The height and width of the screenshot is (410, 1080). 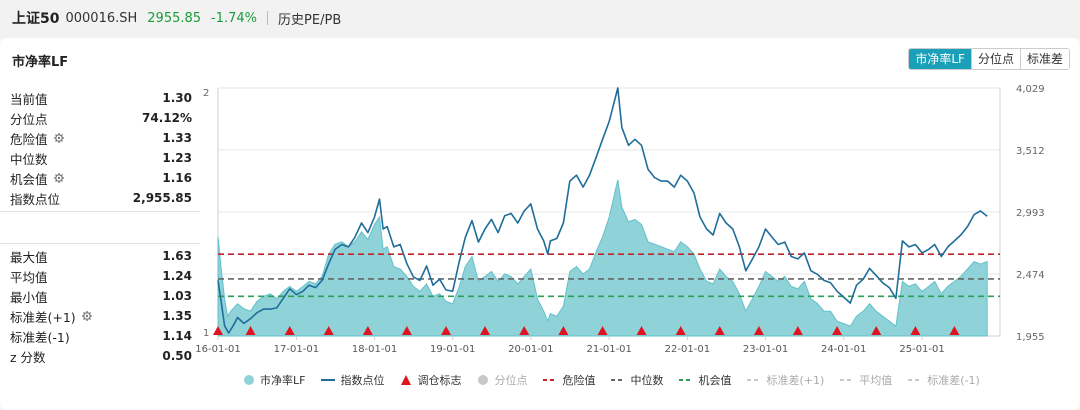 I want to click on legend-item: 市净率LF, so click(x=274, y=380).